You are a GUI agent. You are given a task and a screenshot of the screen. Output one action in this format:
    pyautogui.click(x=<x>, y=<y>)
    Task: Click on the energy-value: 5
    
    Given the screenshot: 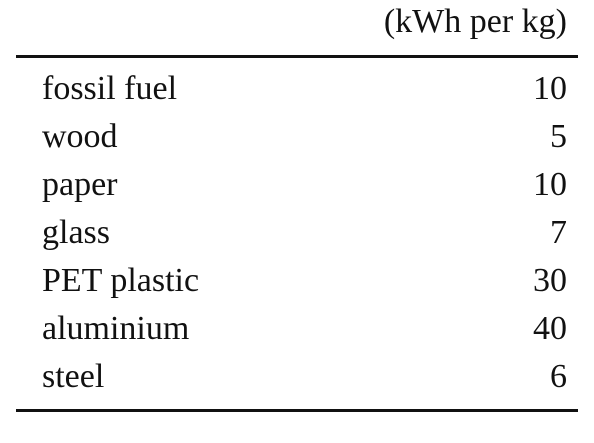 What is the action you would take?
    pyautogui.click(x=558, y=136)
    